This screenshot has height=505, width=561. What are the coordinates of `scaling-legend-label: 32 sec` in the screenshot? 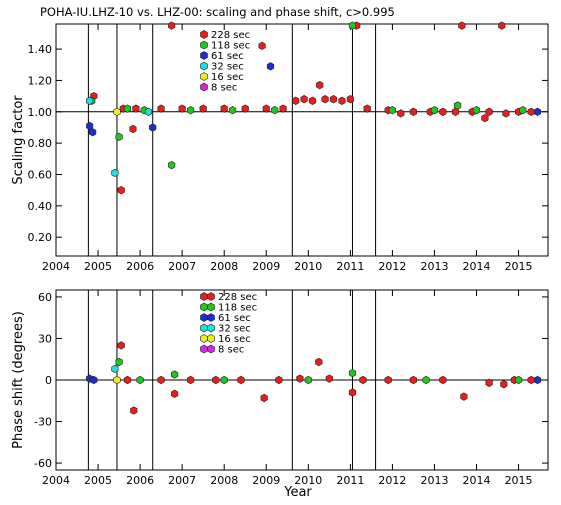 It's located at (227, 67).